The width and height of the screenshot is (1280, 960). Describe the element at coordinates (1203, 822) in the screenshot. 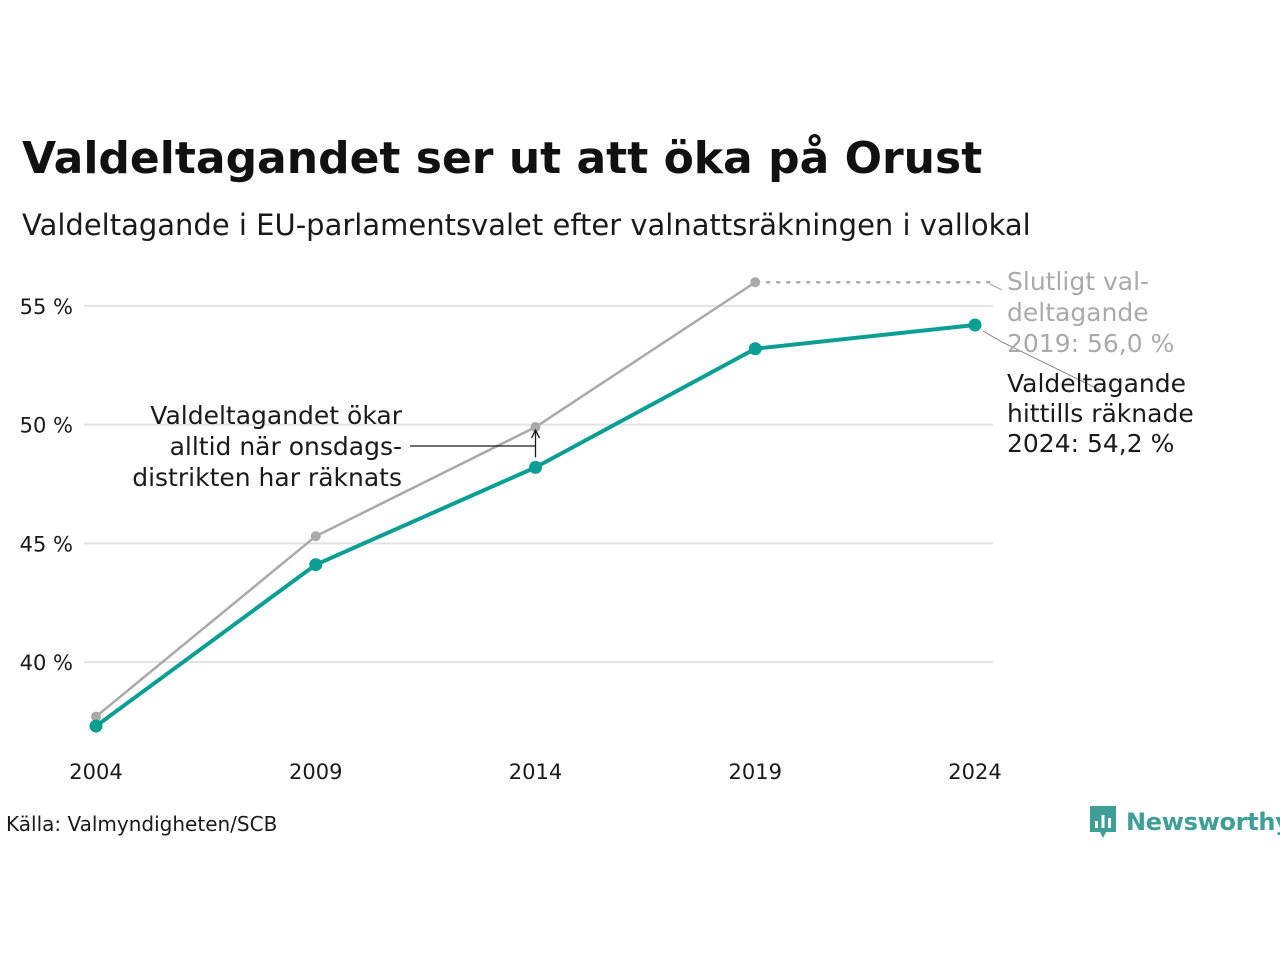

I see `logo-text: Newsworthy` at that location.